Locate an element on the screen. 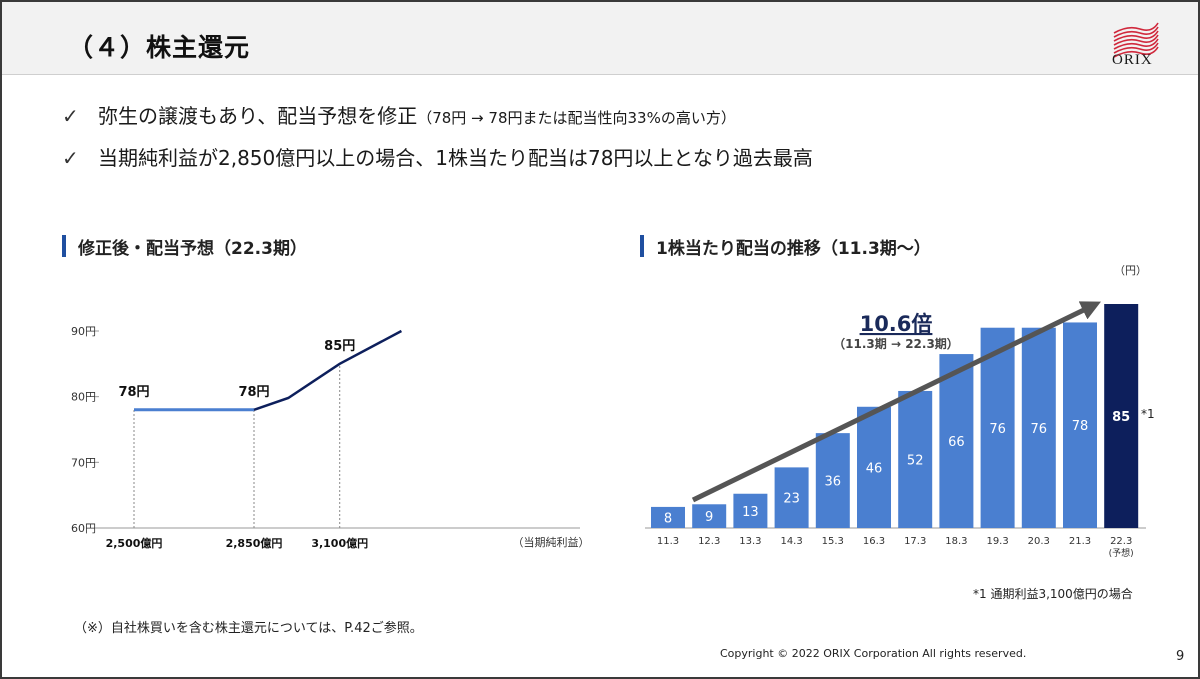 This screenshot has width=1200, height=679. bar-value-label: 85 is located at coordinates (1121, 417).